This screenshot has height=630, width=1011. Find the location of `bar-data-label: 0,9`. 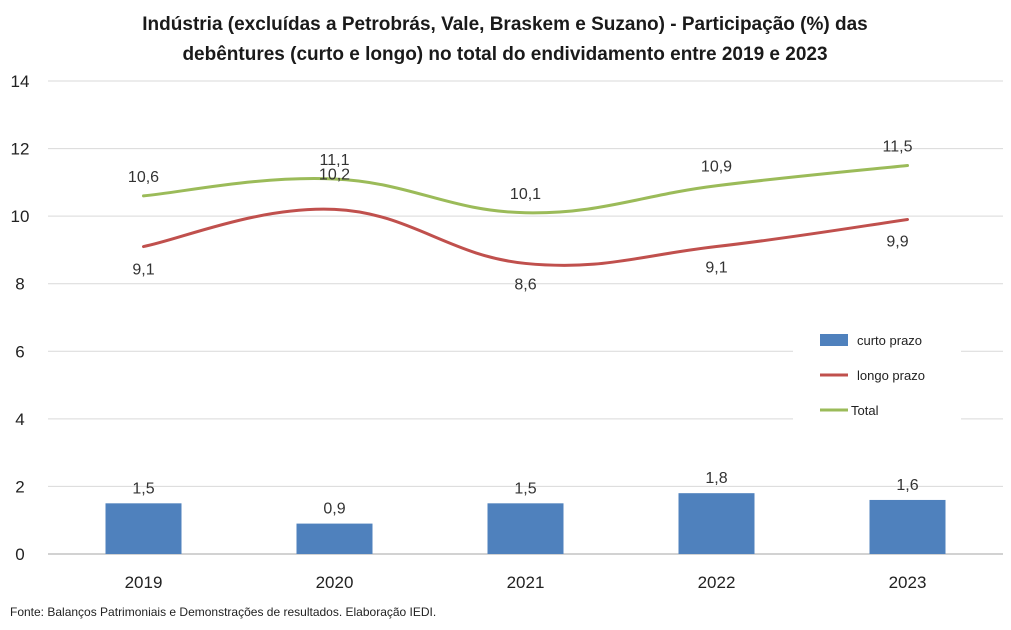

bar-data-label: 0,9 is located at coordinates (334, 509).